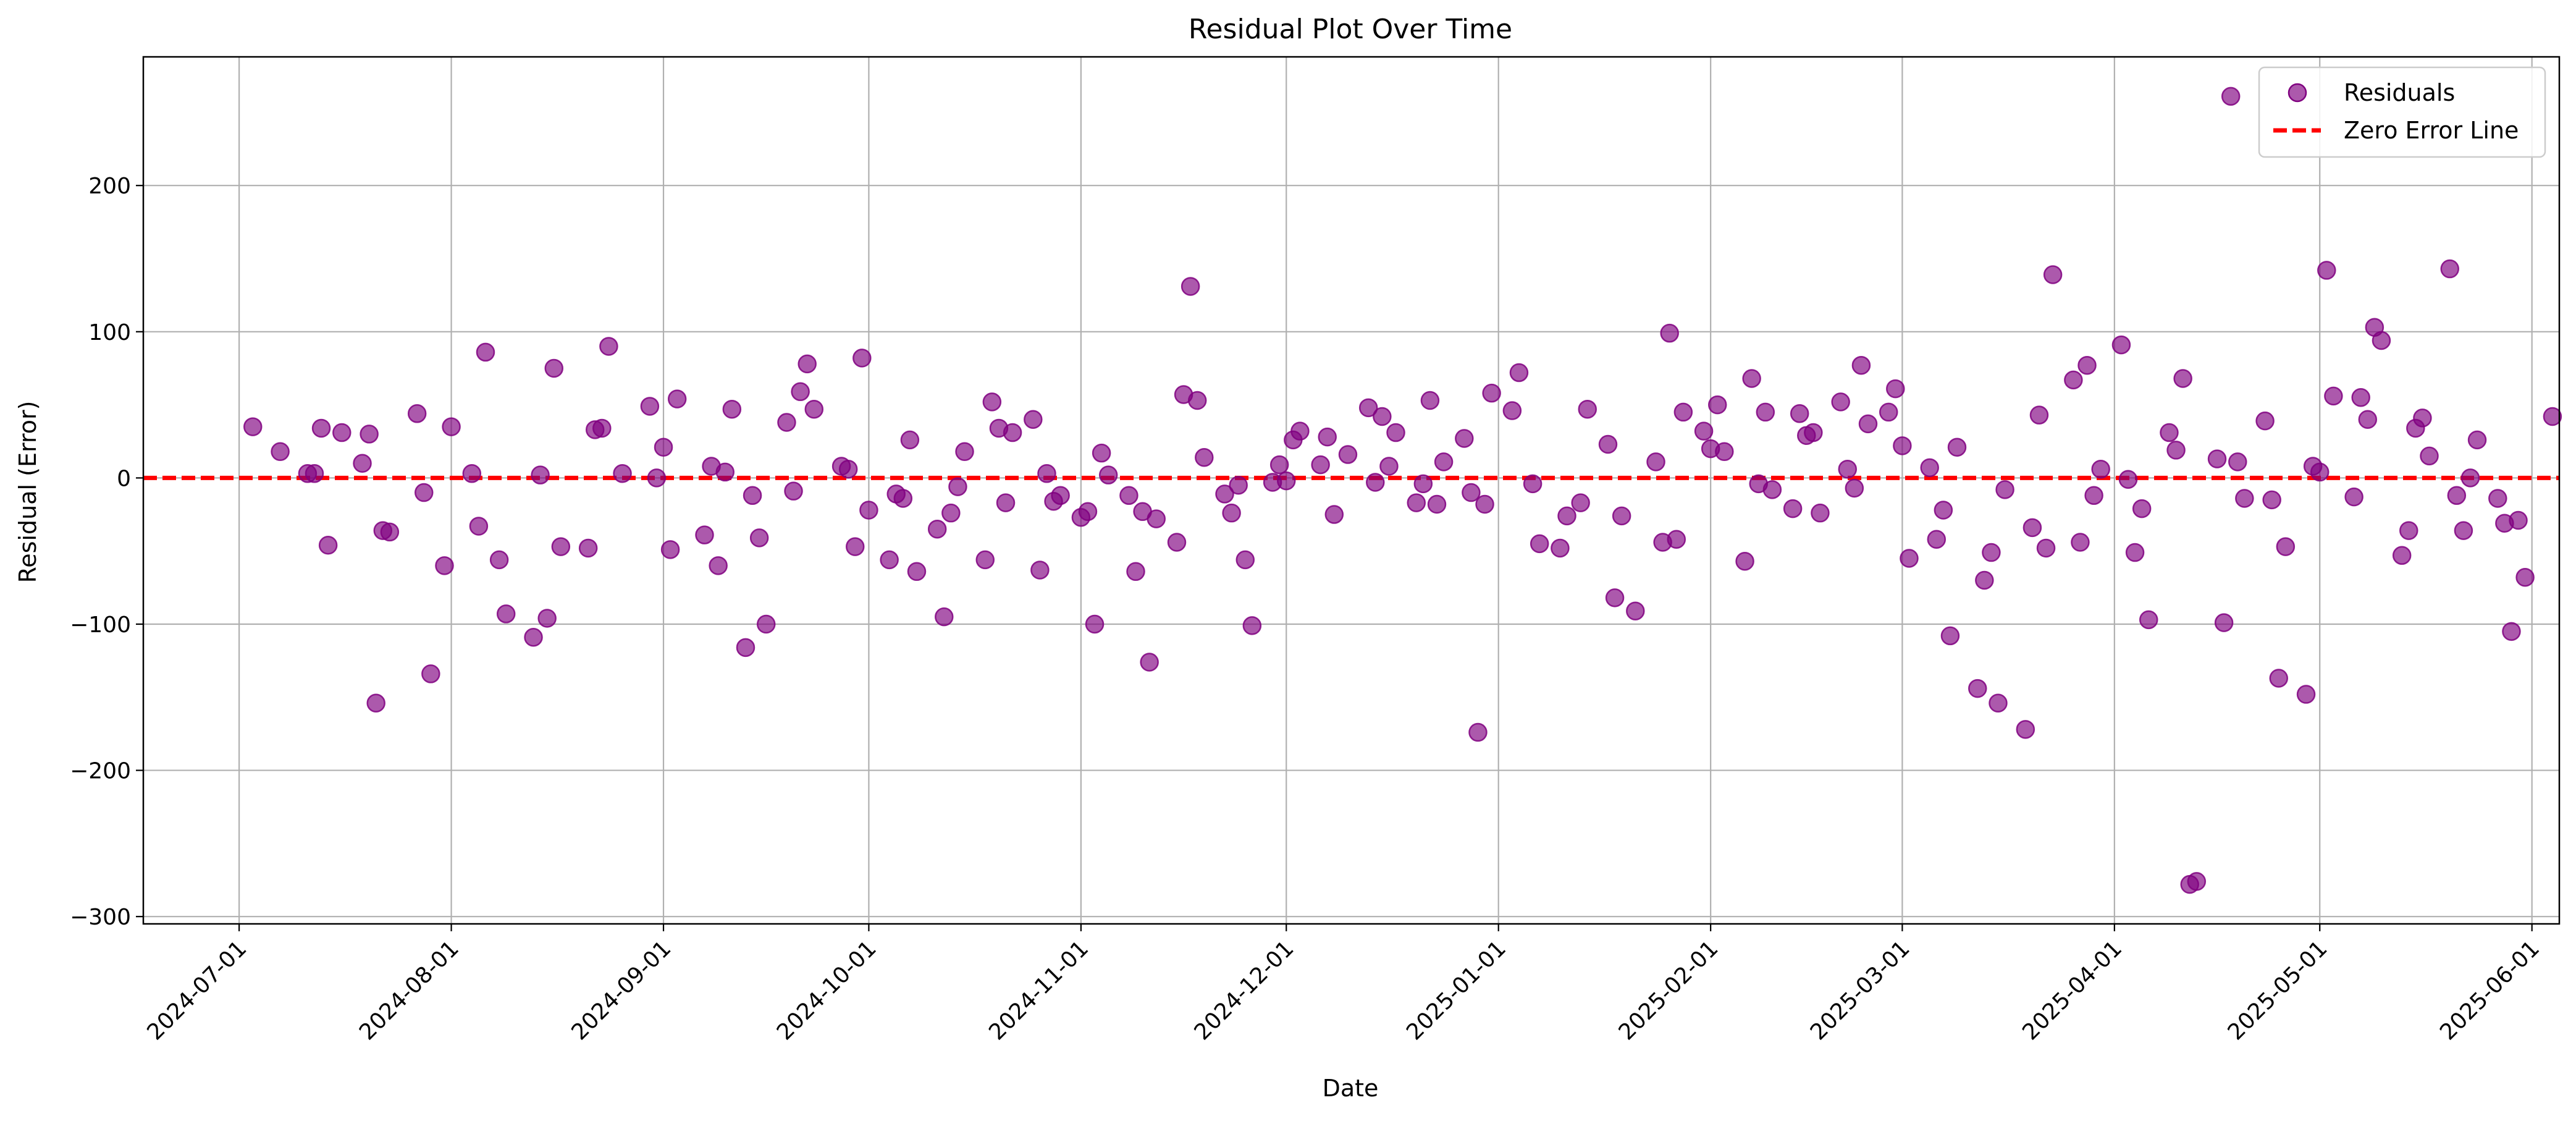  Describe the element at coordinates (2399, 92) in the screenshot. I see `legend-residuals-label: Residuals` at that location.